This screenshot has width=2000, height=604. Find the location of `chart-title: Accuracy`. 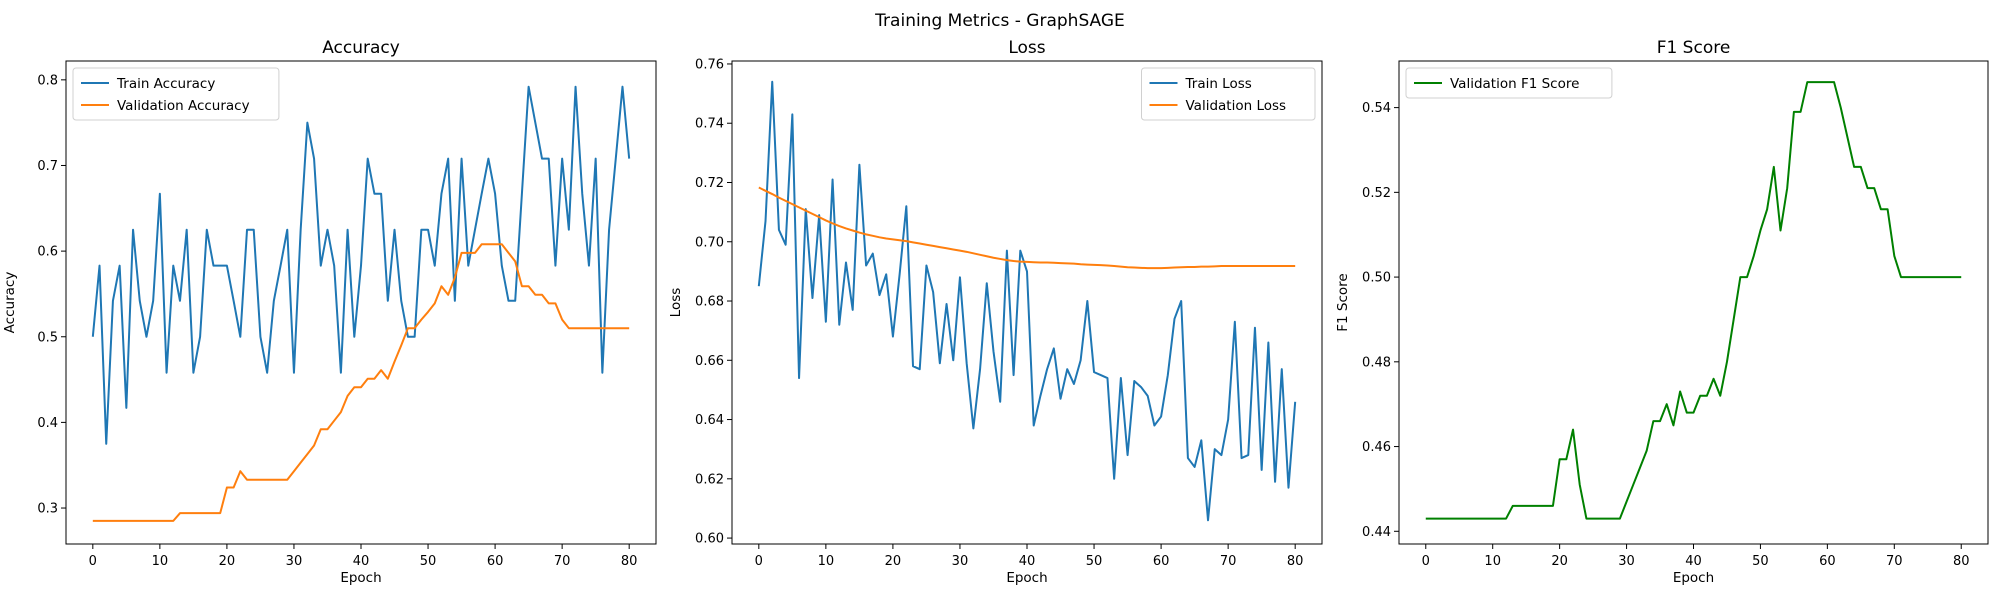

chart-title: Accuracy is located at coordinates (361, 48).